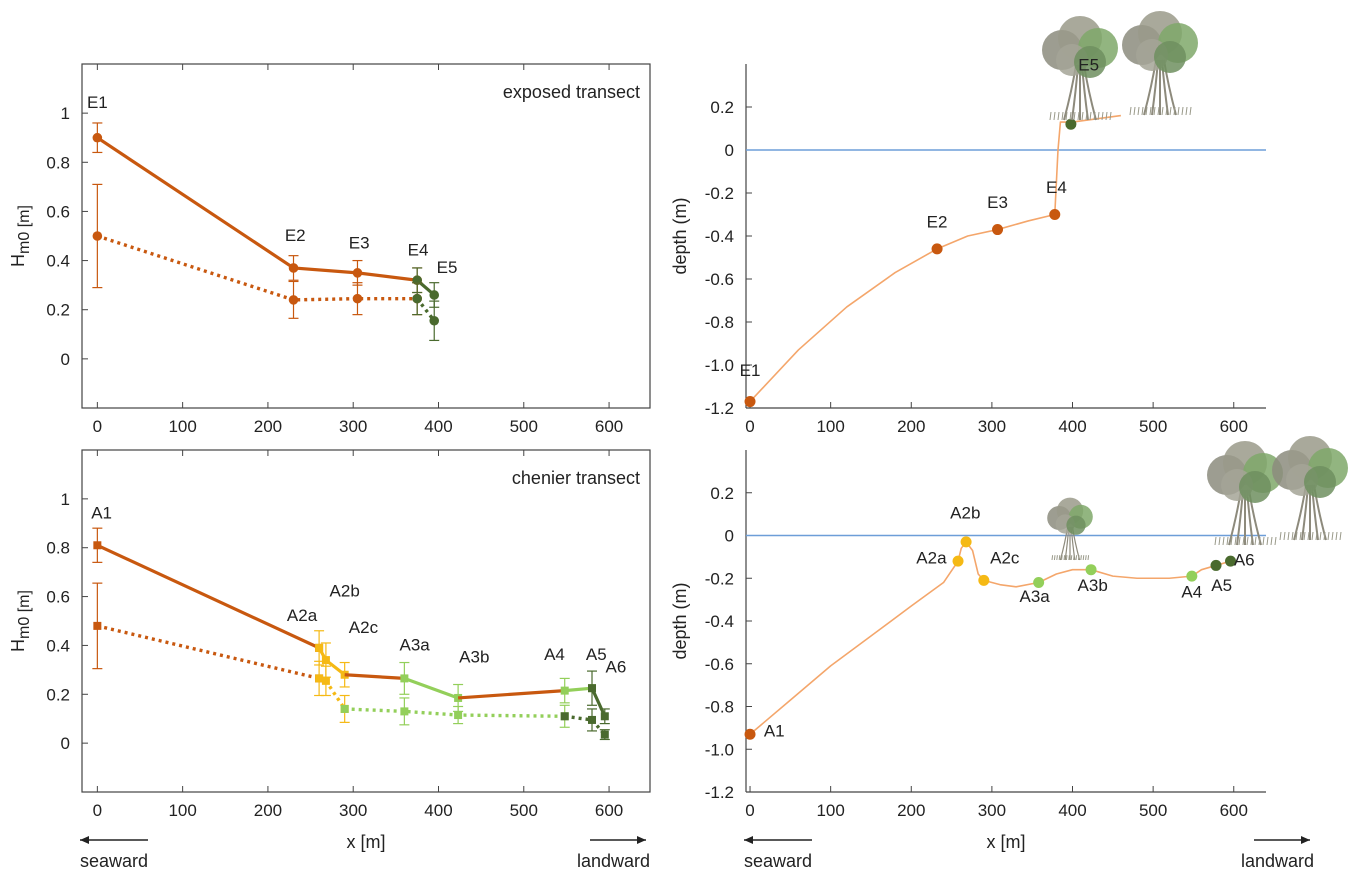 The image size is (1368, 876). Describe the element at coordinates (1244, 559) in the screenshot. I see `station-label: A6` at that location.